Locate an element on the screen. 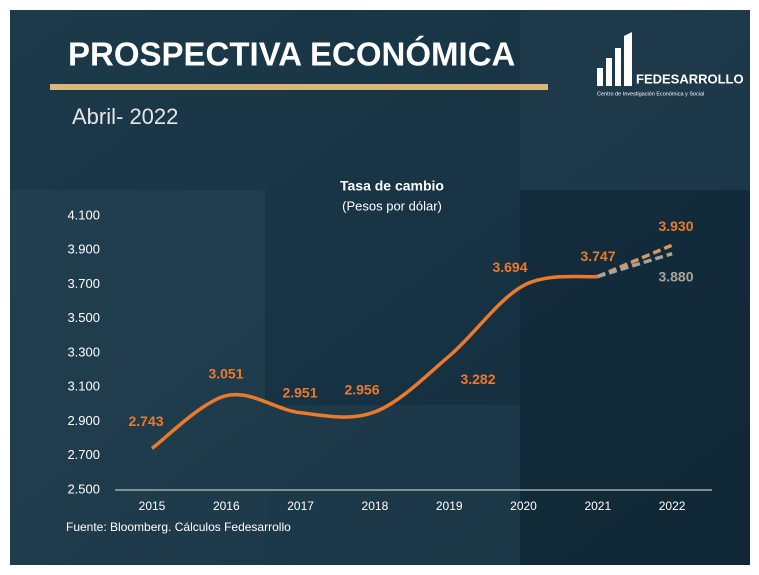 Image resolution: width=759 pixels, height=575 pixels. logo-icon is located at coordinates (614, 59).